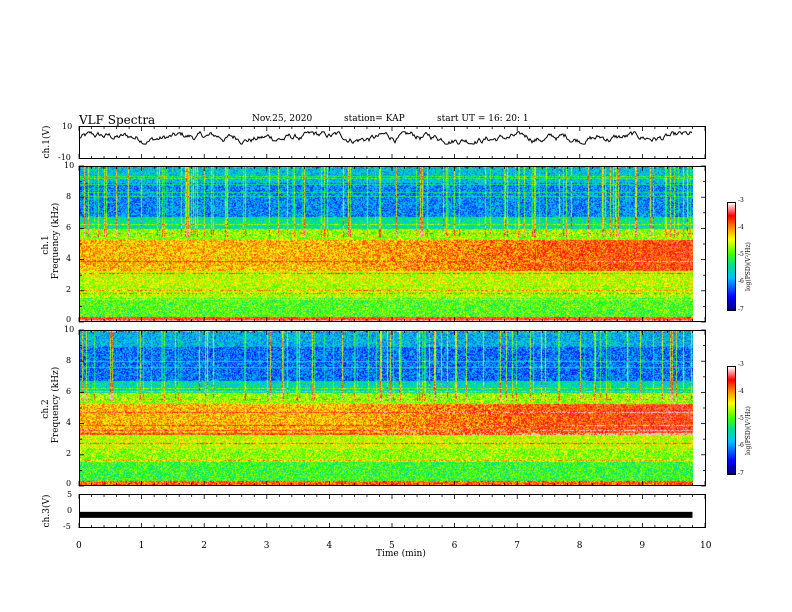 The image size is (792, 612). I want to click on x-tick-label: 6, so click(454, 546).